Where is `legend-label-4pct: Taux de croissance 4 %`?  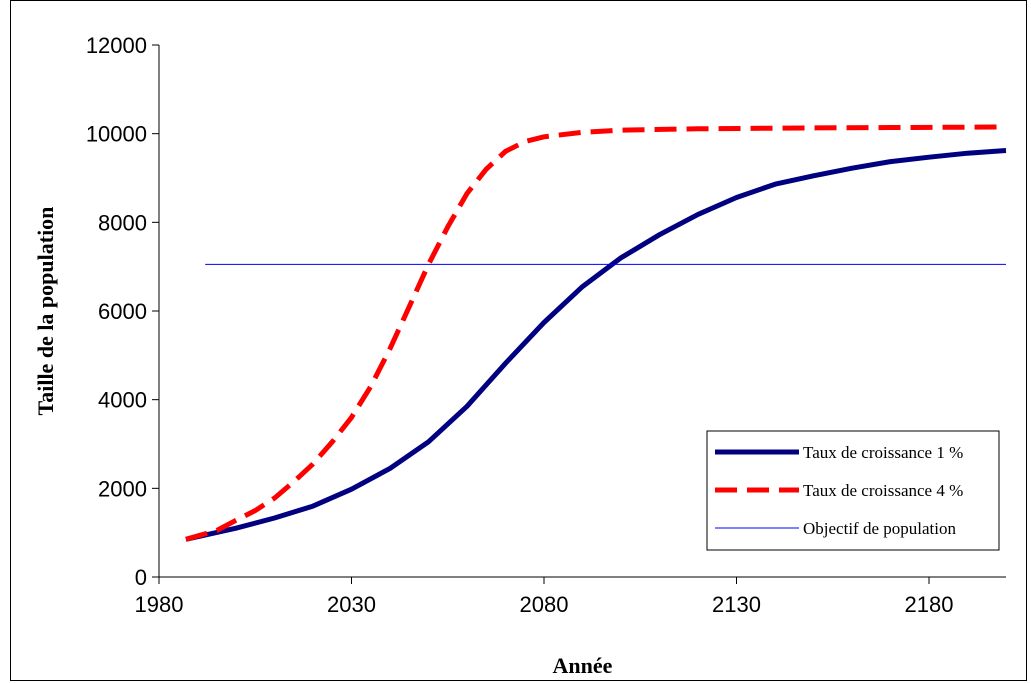
legend-label-4pct: Taux de croissance 4 % is located at coordinates (883, 490).